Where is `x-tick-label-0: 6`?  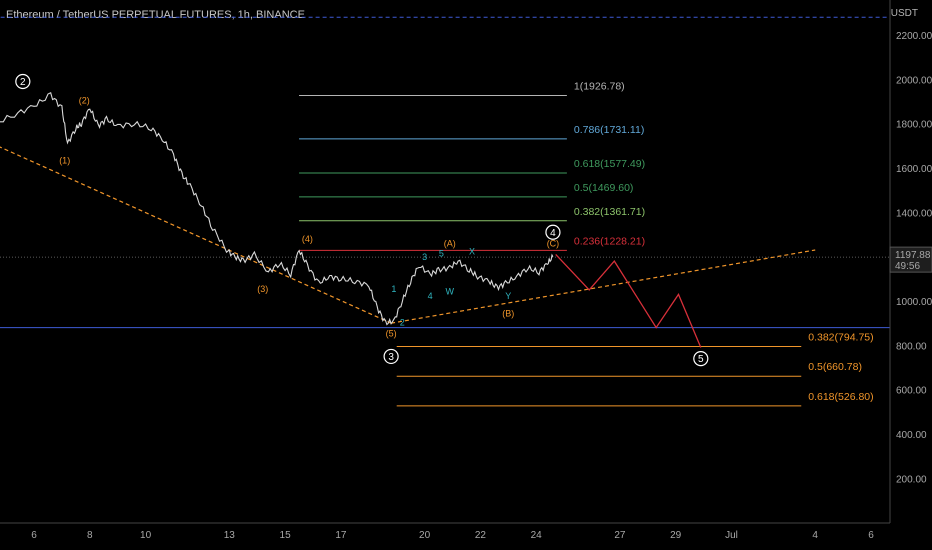
x-tick-label-0: 6 is located at coordinates (34, 535).